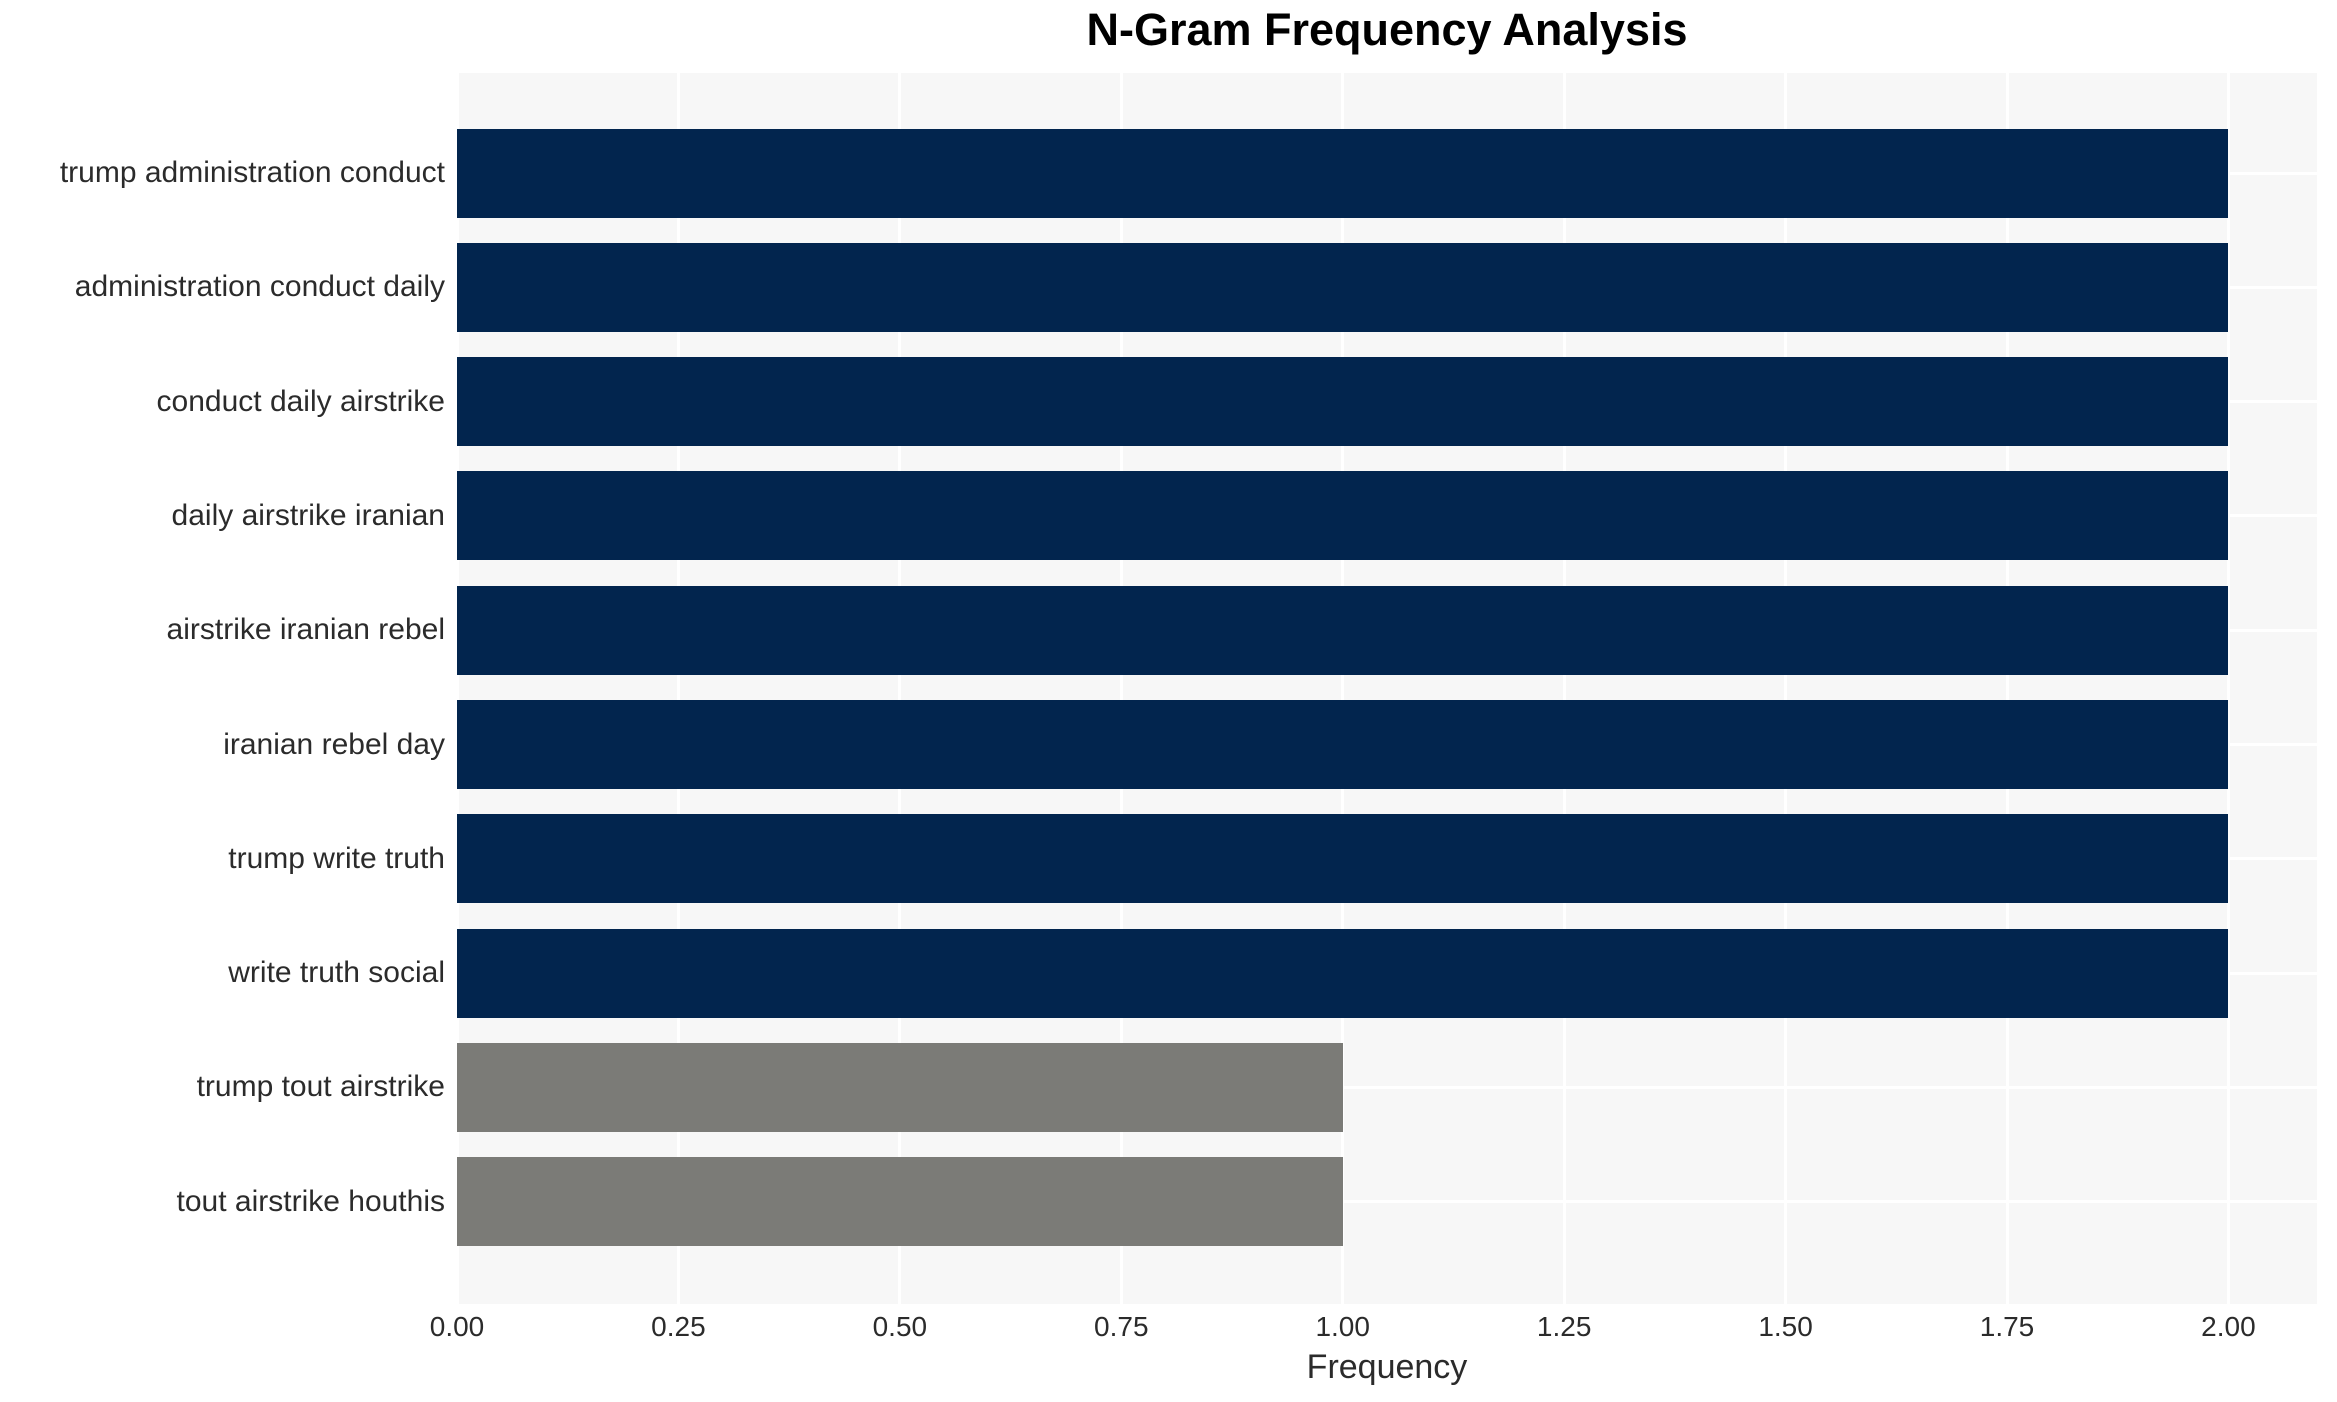 Image resolution: width=2337 pixels, height=1402 pixels. I want to click on bar-trump-write-truth, so click(1343, 859).